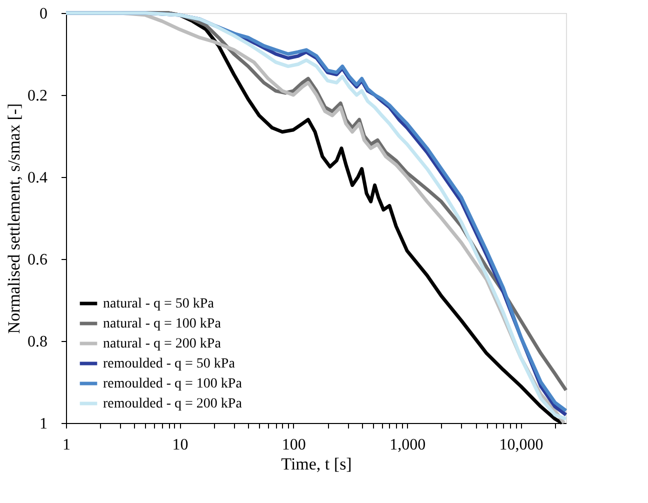 The image size is (648, 503). What do you see at coordinates (162, 324) in the screenshot?
I see `legend-label: natural - q = 100 kPa` at bounding box center [162, 324].